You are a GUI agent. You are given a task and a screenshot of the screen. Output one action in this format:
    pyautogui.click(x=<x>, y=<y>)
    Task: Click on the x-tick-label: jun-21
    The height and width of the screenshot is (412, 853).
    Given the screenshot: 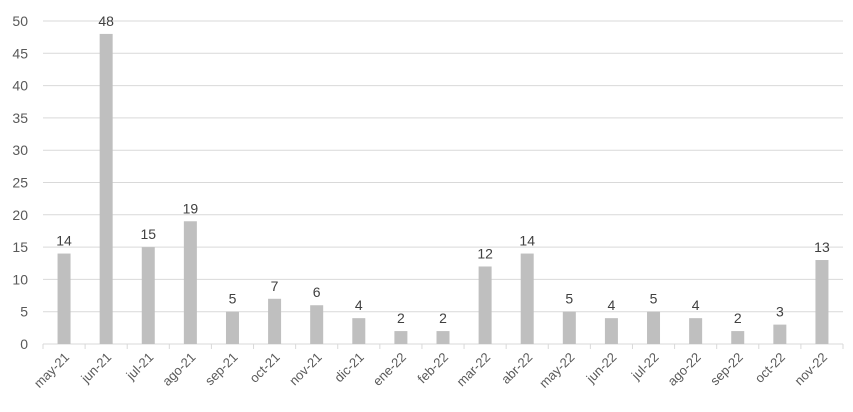 What is the action you would take?
    pyautogui.click(x=95, y=368)
    